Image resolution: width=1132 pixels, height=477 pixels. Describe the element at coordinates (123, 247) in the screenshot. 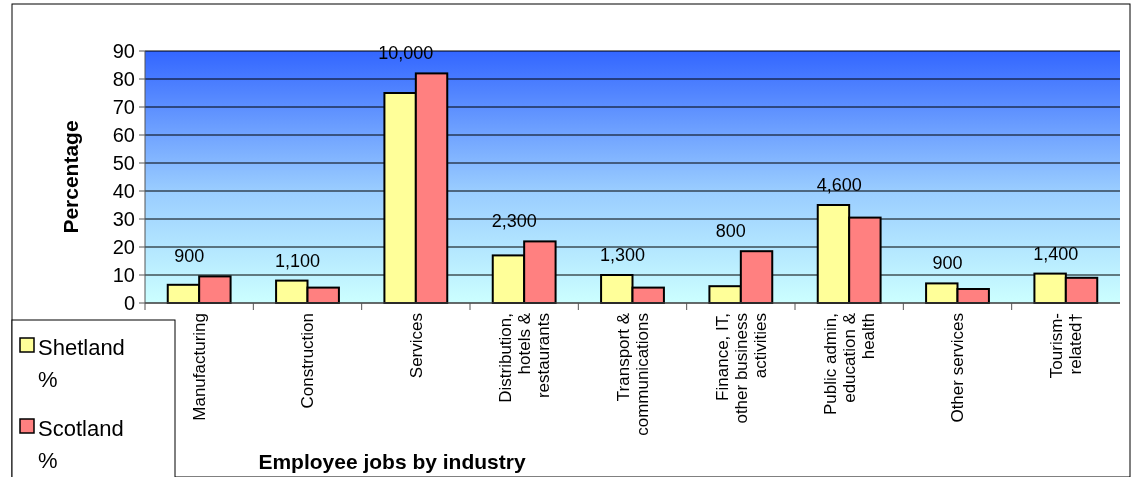

I see `y-tick-label: 20` at that location.